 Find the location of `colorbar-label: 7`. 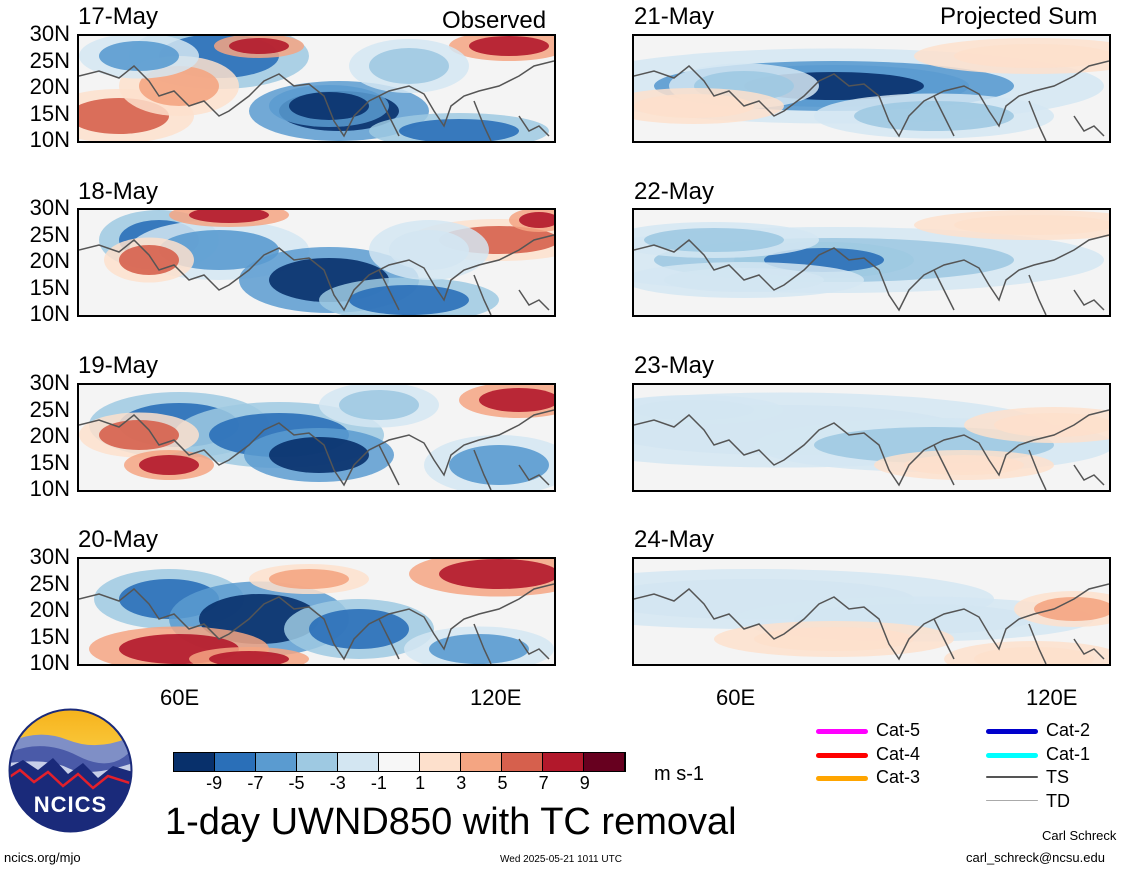

colorbar-label: 7 is located at coordinates (543, 783).